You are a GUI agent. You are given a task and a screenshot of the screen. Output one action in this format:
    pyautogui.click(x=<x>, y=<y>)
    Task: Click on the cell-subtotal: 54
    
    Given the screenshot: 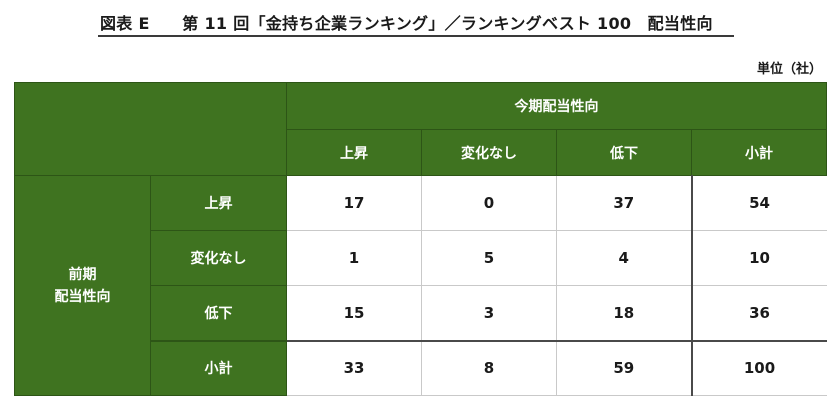 What is the action you would take?
    pyautogui.click(x=758, y=203)
    